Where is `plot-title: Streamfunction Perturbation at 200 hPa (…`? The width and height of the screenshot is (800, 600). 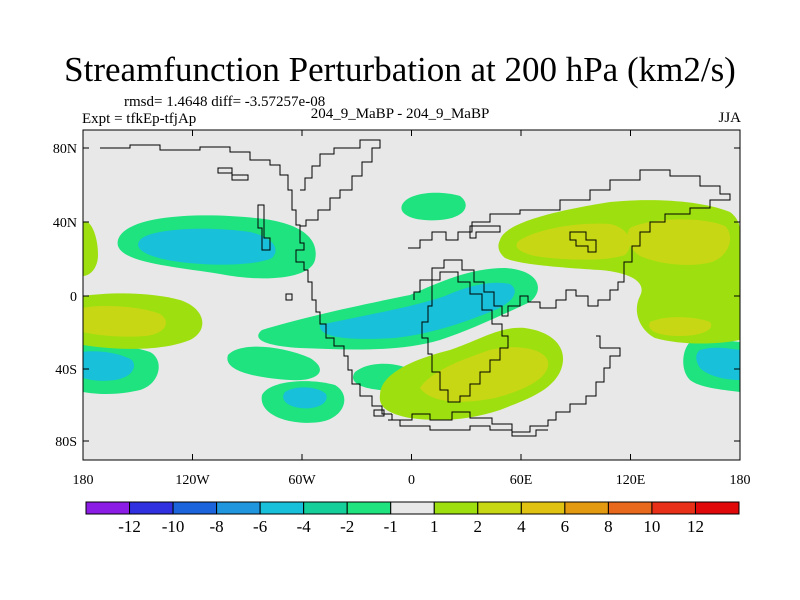 plot-title: Streamfunction Perturbation at 200 hPa (… is located at coordinates (400, 69).